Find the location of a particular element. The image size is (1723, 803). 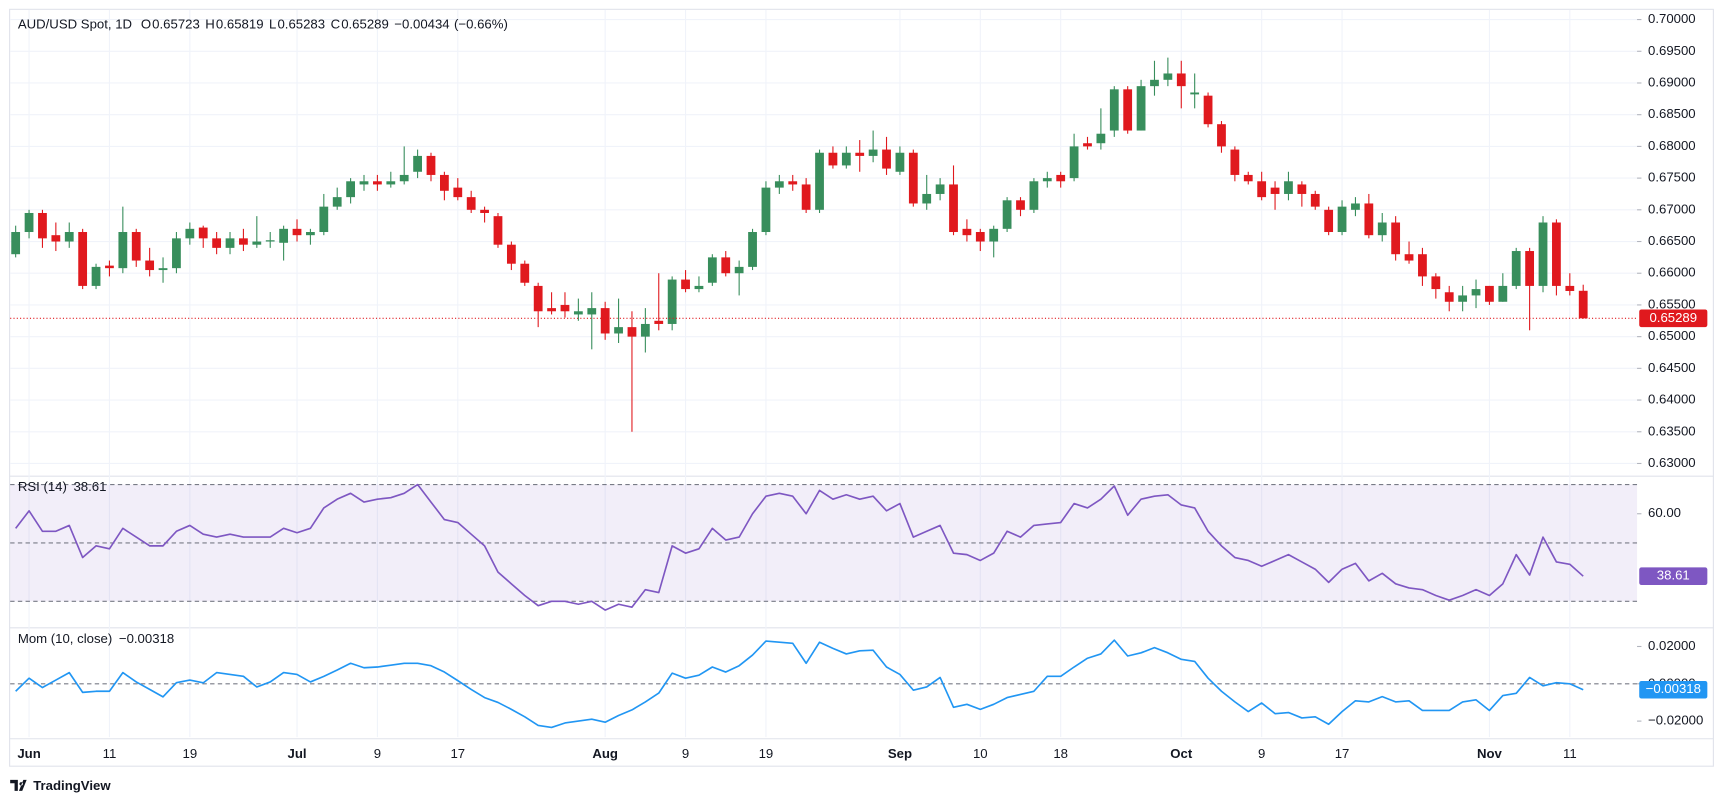

ohlc-label: L is located at coordinates (272, 24).